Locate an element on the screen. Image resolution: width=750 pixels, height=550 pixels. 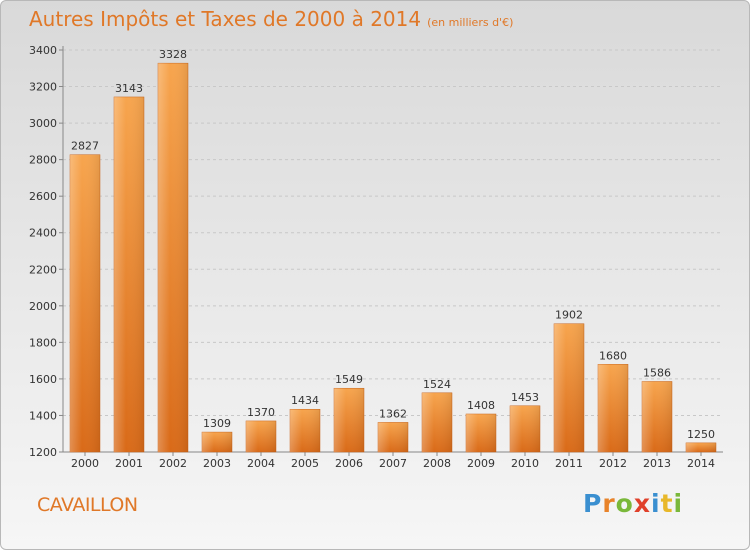
data-label-2010: 1453 is located at coordinates (525, 397).